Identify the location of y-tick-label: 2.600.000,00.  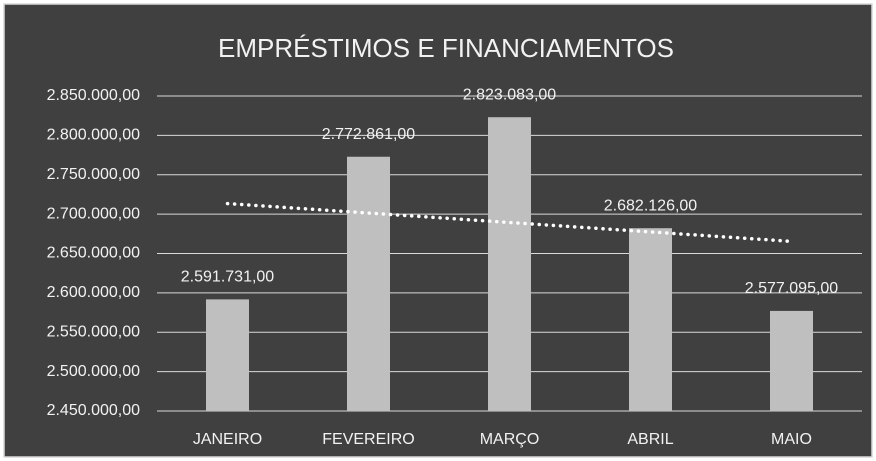
(94, 292).